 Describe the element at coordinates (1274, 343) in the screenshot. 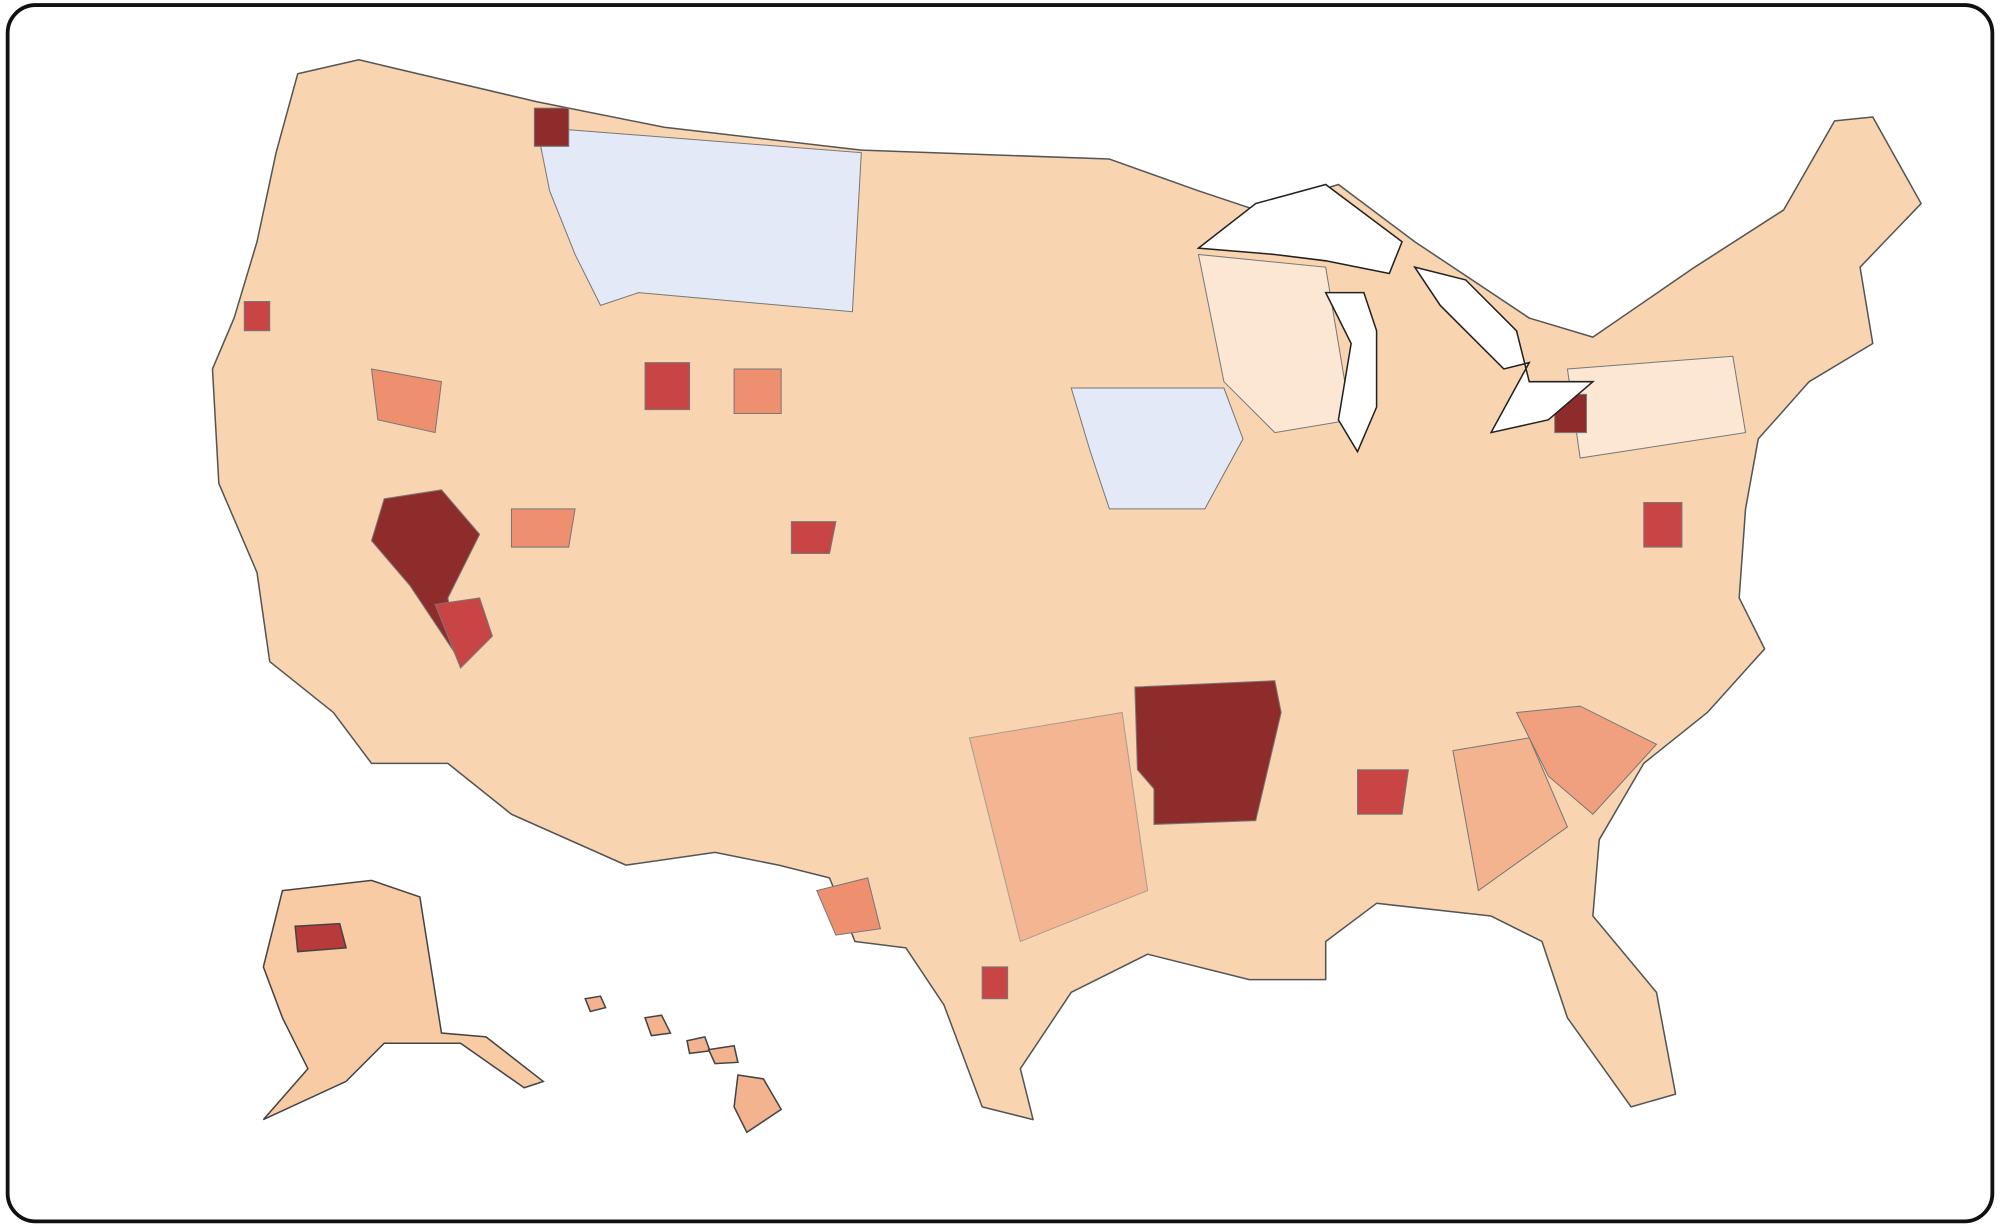

I see `region-pale` at that location.